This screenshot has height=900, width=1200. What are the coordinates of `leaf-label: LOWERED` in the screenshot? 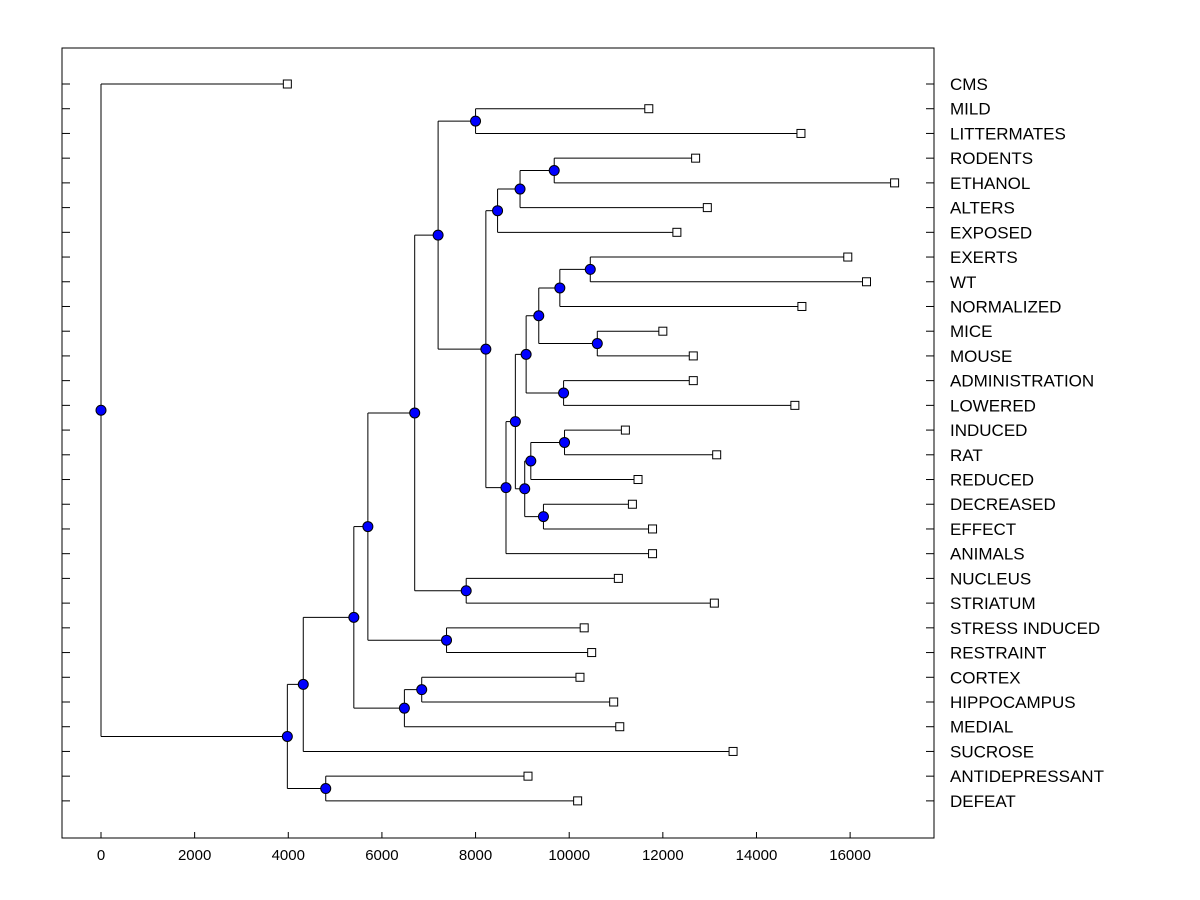 It's located at (993, 405).